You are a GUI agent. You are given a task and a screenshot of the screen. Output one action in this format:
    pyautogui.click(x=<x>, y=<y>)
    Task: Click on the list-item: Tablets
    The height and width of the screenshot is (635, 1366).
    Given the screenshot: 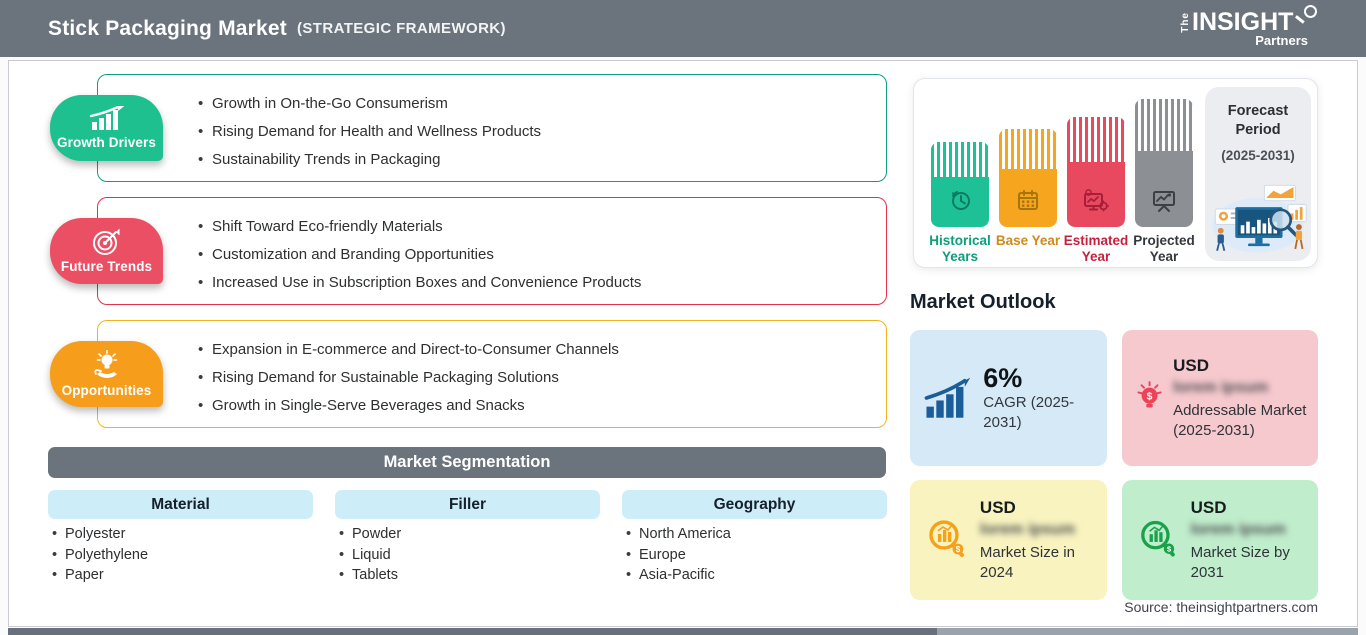 What is the action you would take?
    pyautogui.click(x=469, y=575)
    